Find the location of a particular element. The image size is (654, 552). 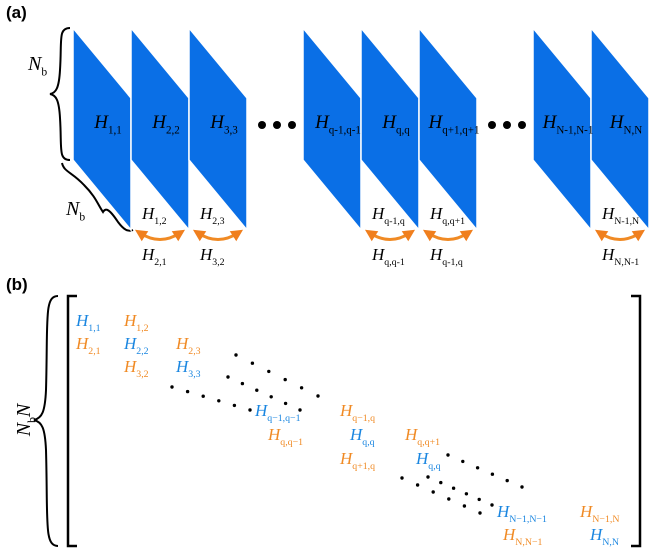

subscript: 1,2 is located at coordinates (160, 221).